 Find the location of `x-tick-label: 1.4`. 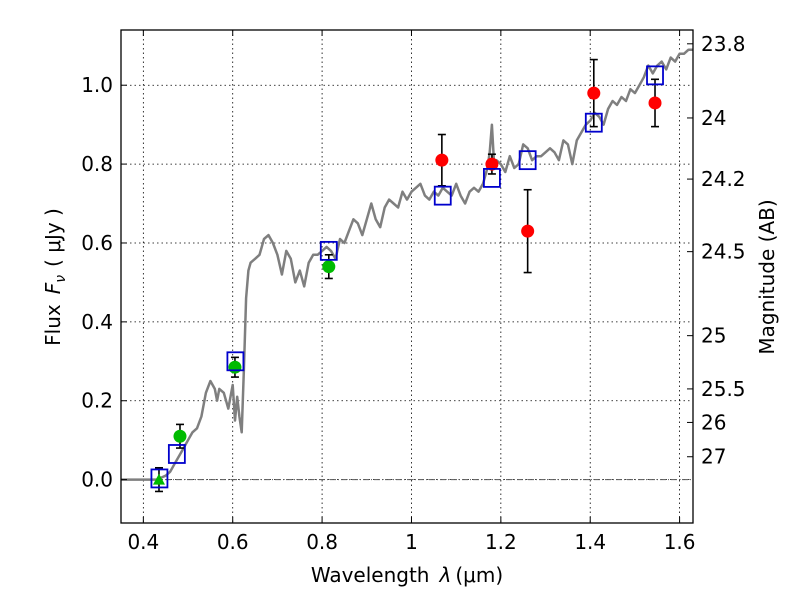

x-tick-label: 1.4 is located at coordinates (590, 542).